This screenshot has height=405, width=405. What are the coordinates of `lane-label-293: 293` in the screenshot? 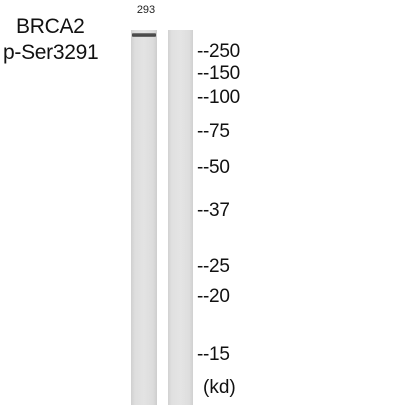 It's located at (146, 10).